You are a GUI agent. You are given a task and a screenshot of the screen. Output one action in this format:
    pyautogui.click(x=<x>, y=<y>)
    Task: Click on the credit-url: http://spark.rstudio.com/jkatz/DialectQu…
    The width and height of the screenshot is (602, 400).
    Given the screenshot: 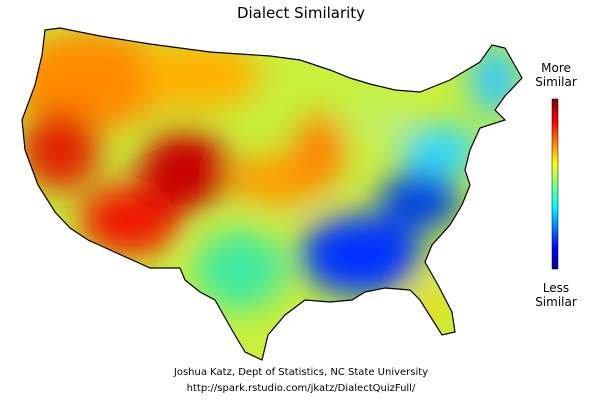 What is the action you would take?
    pyautogui.click(x=301, y=388)
    